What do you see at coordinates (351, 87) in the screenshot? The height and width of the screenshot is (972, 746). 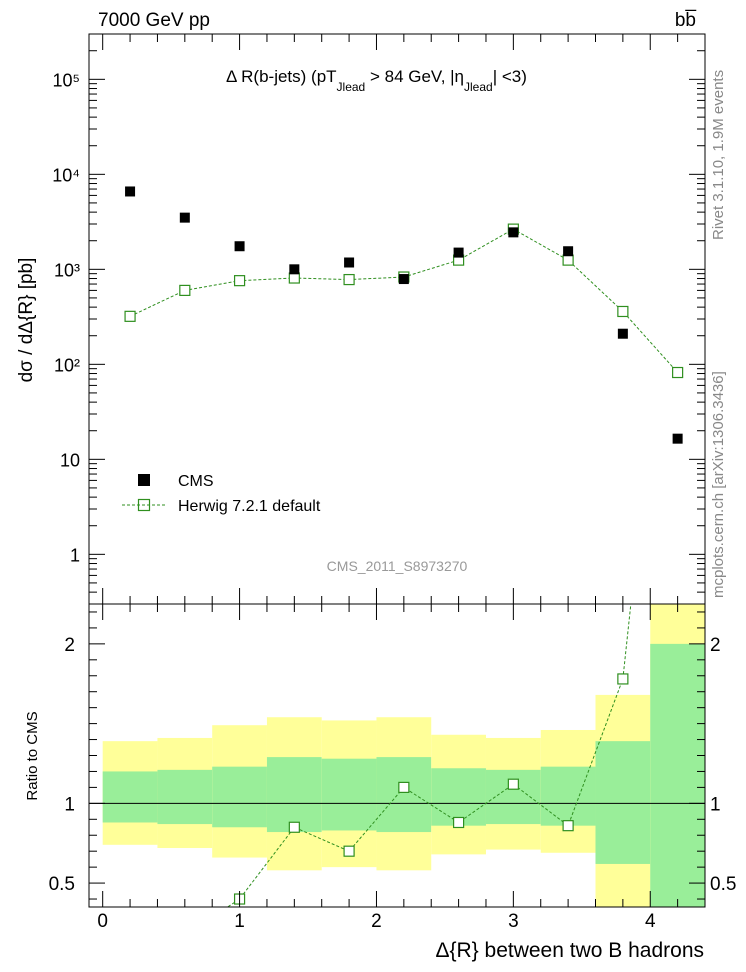 I see `title-sub-jlead-1: Jlead` at bounding box center [351, 87].